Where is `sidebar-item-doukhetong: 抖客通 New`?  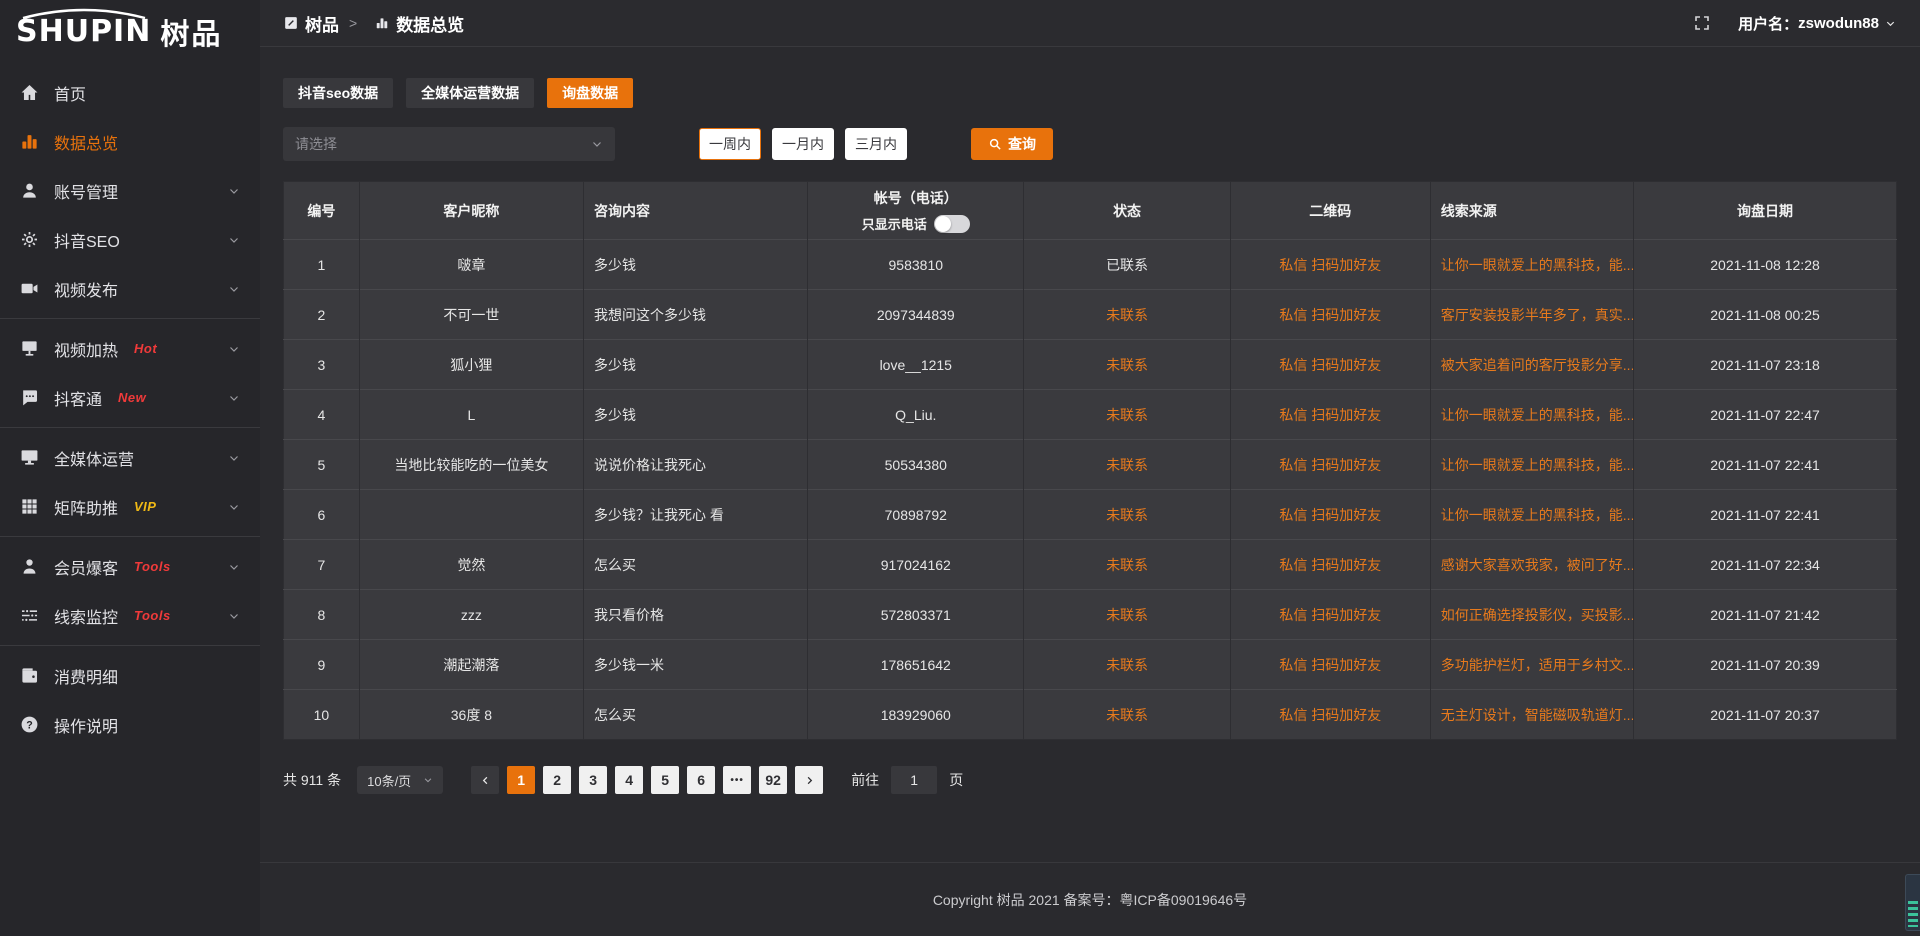
sidebar-item-doukhetong: 抖客通 New is located at coordinates (130, 397).